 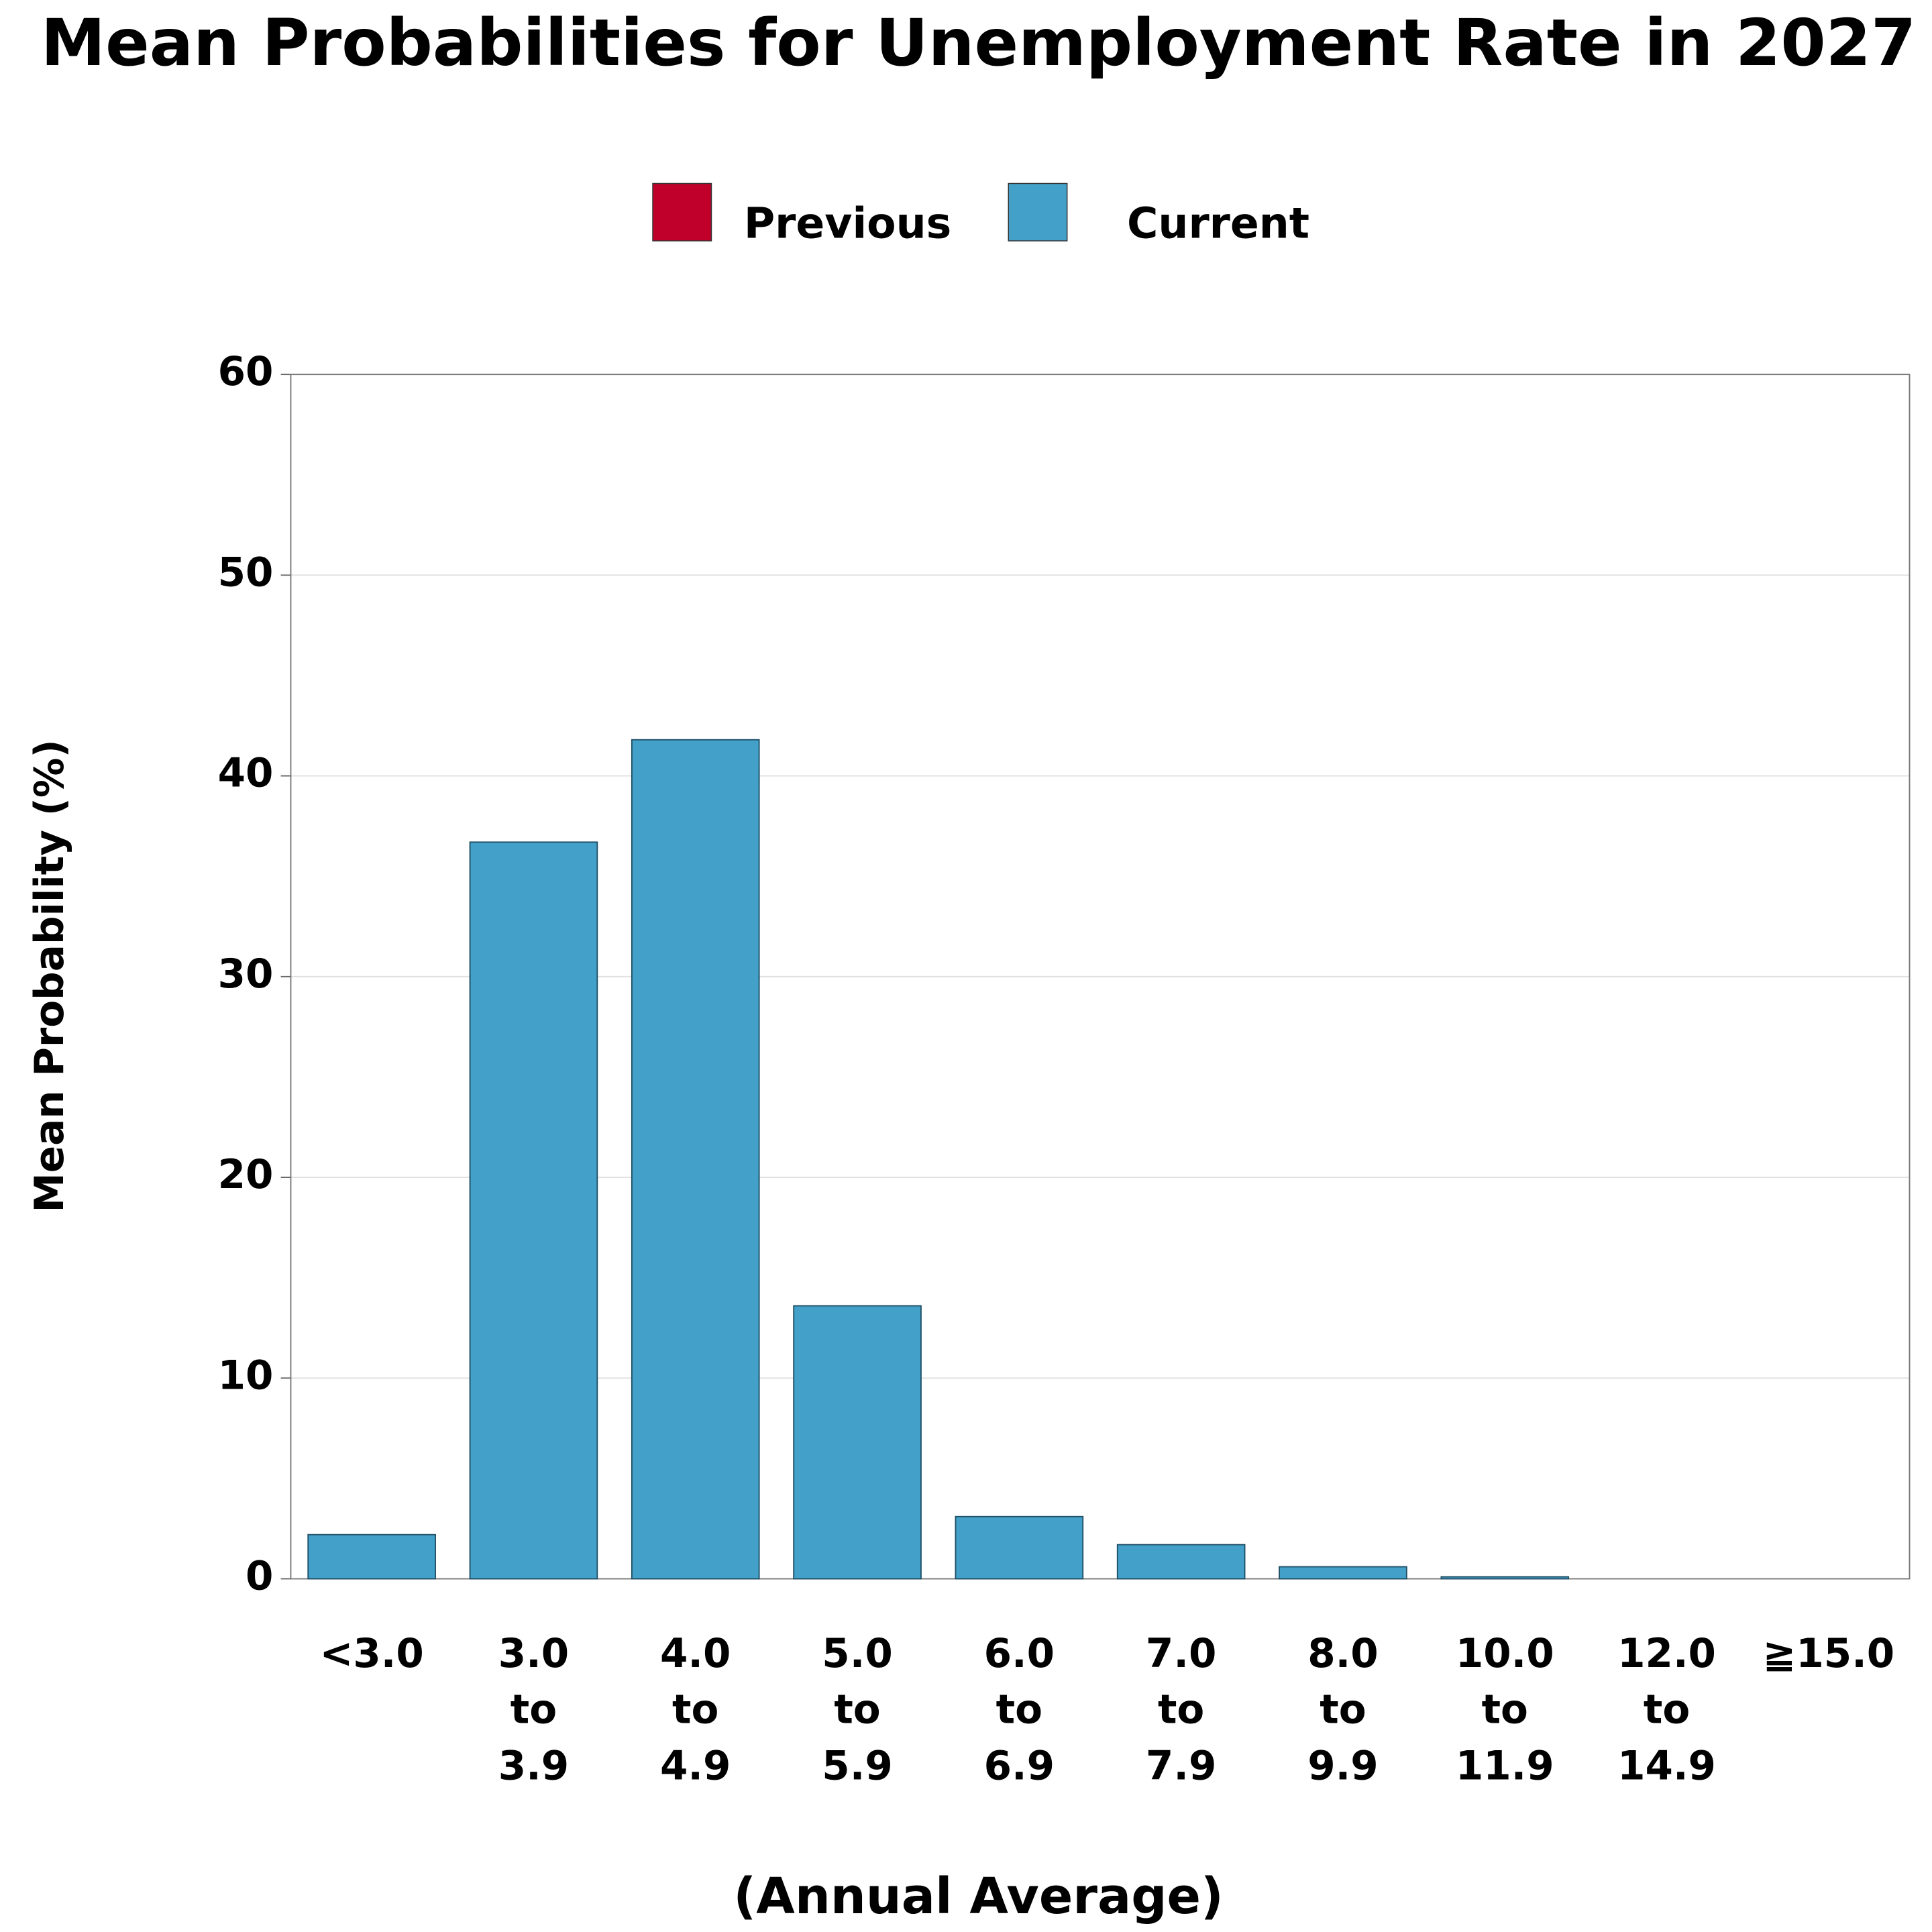 What do you see at coordinates (857, 1766) in the screenshot?
I see `x-tick-label: 5.9` at bounding box center [857, 1766].